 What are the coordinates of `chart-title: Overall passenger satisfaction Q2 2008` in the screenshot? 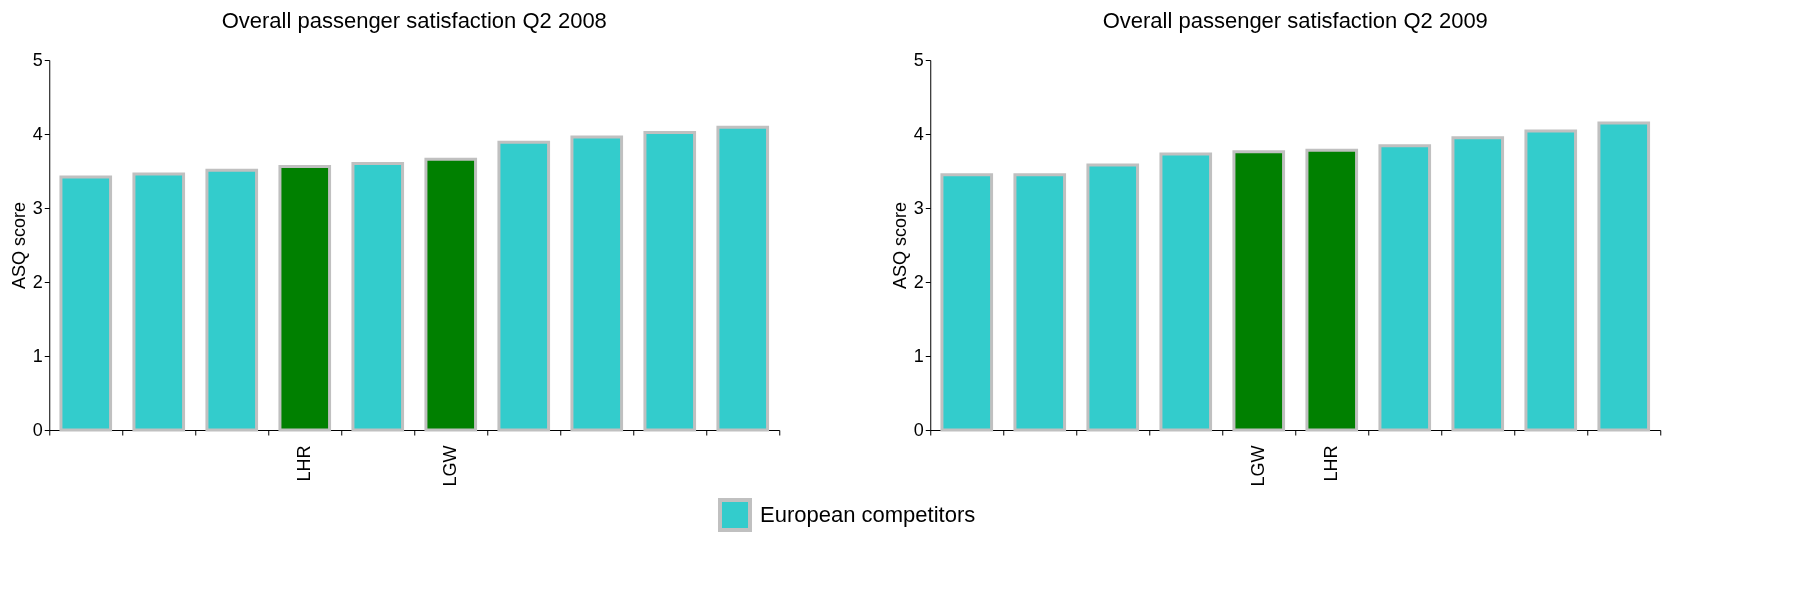 It's located at (414, 20).